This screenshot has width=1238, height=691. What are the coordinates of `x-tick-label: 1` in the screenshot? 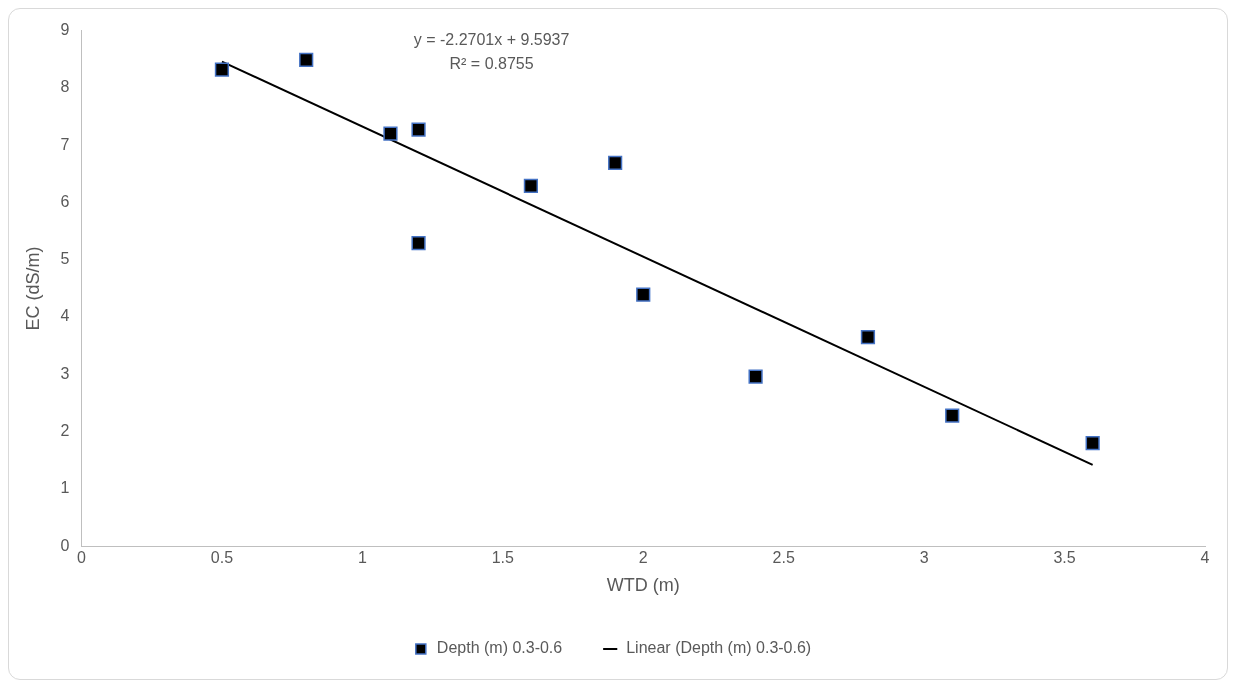 It's located at (362, 558).